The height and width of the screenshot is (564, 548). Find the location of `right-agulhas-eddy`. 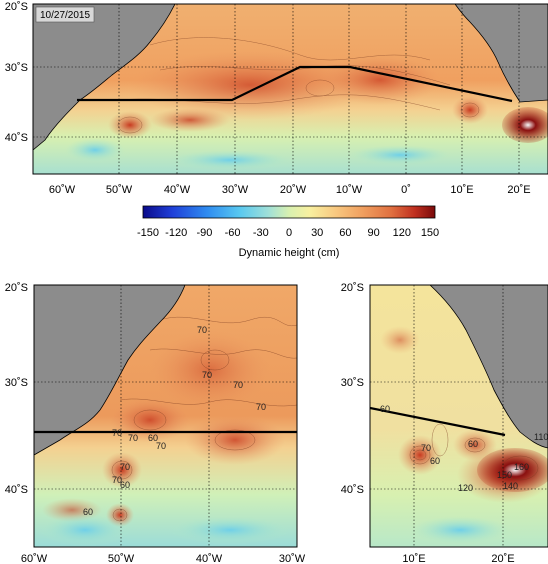

right-agulhas-eddy is located at coordinates (512, 470).